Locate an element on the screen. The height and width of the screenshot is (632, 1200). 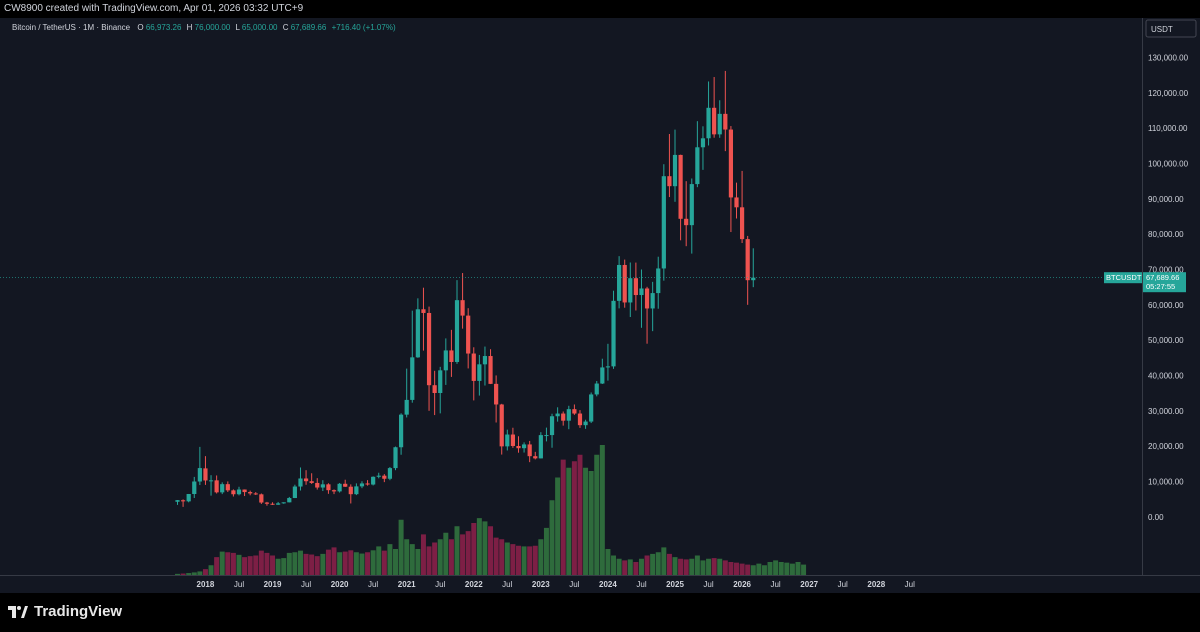
price-tick-label: 80,000.00 is located at coordinates (1166, 234).